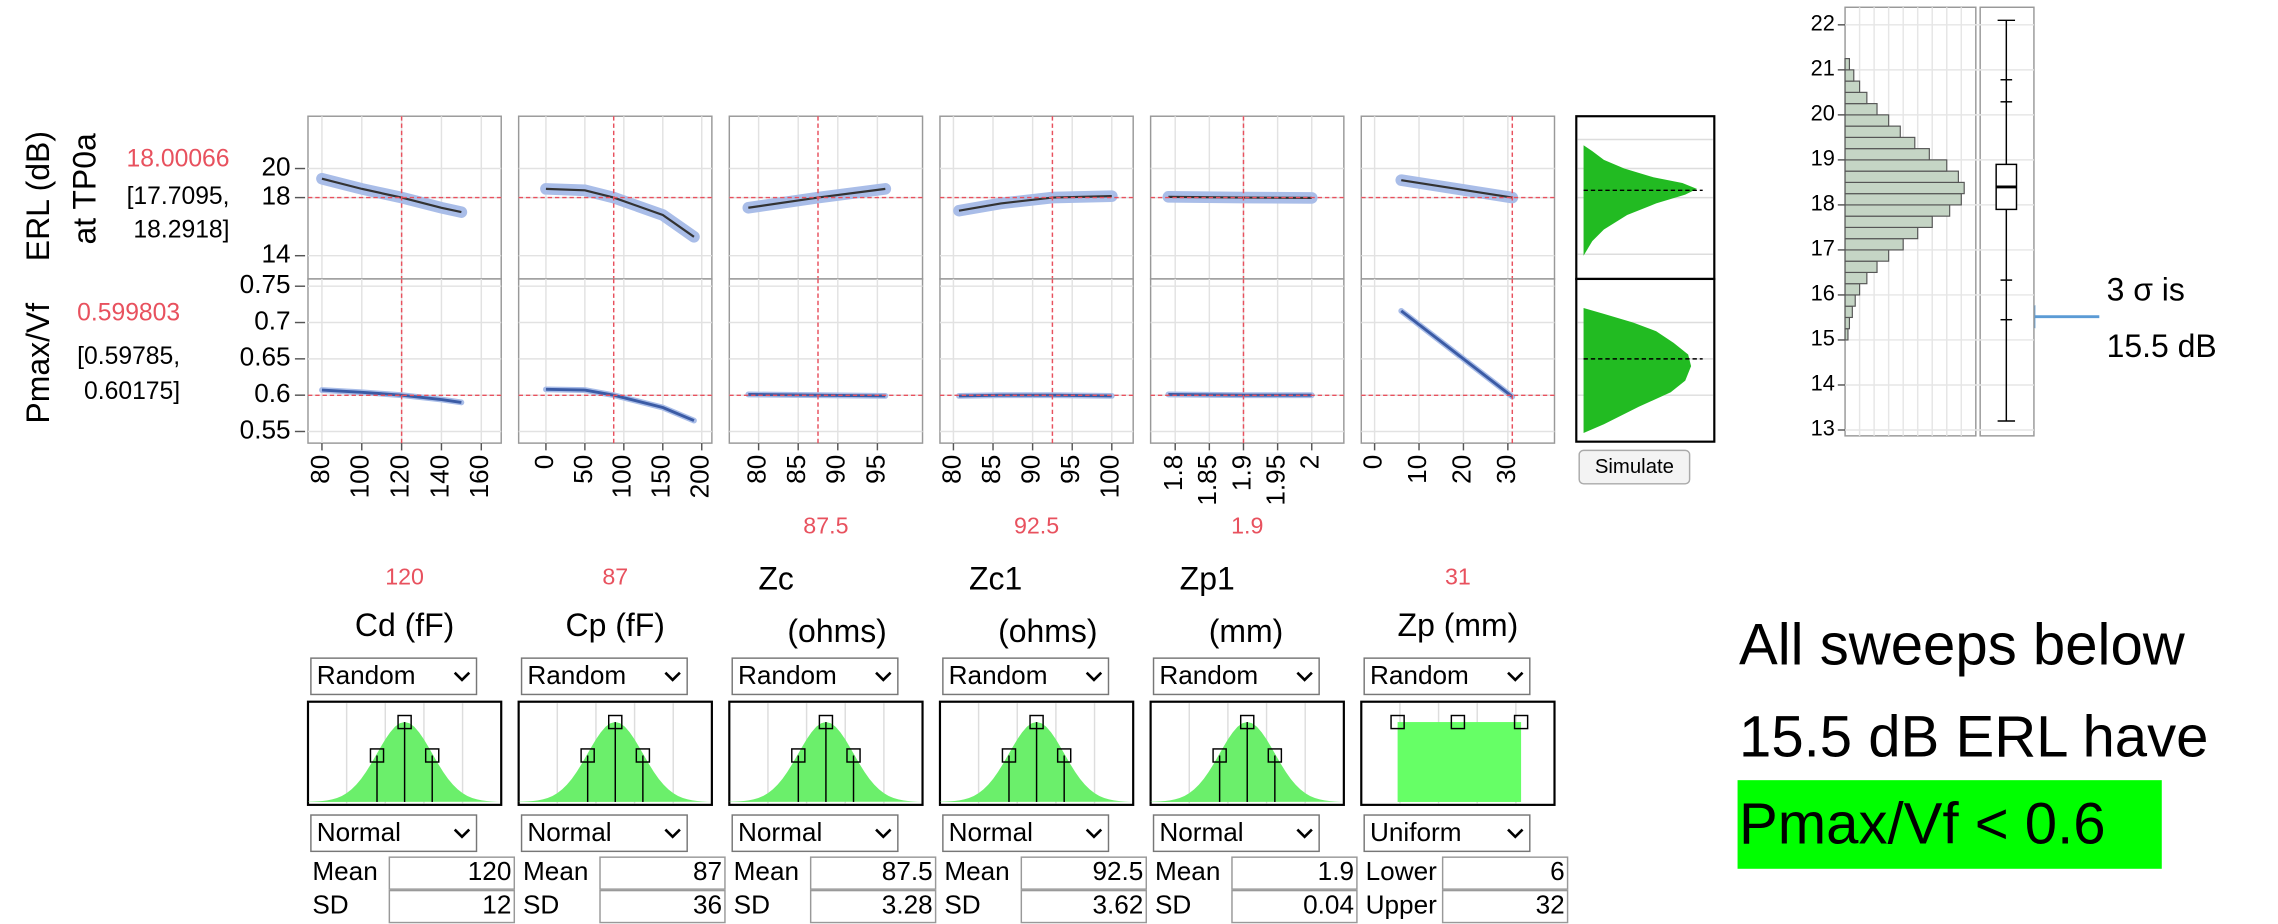 This screenshot has width=2278, height=924. What do you see at coordinates (490, 871) in the screenshot?
I see `param-value: 120` at bounding box center [490, 871].